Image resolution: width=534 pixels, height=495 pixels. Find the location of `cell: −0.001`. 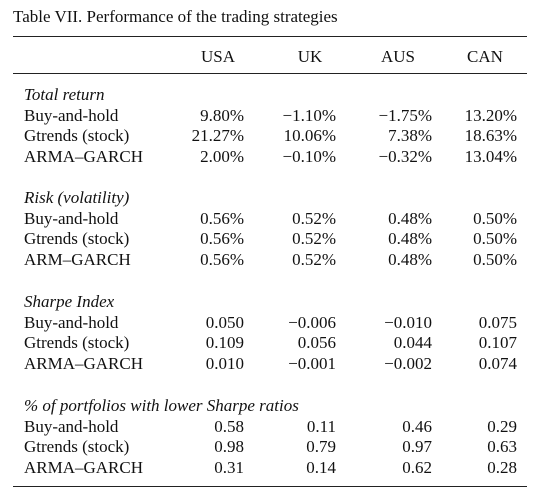

cell: −0.001 is located at coordinates (312, 364).